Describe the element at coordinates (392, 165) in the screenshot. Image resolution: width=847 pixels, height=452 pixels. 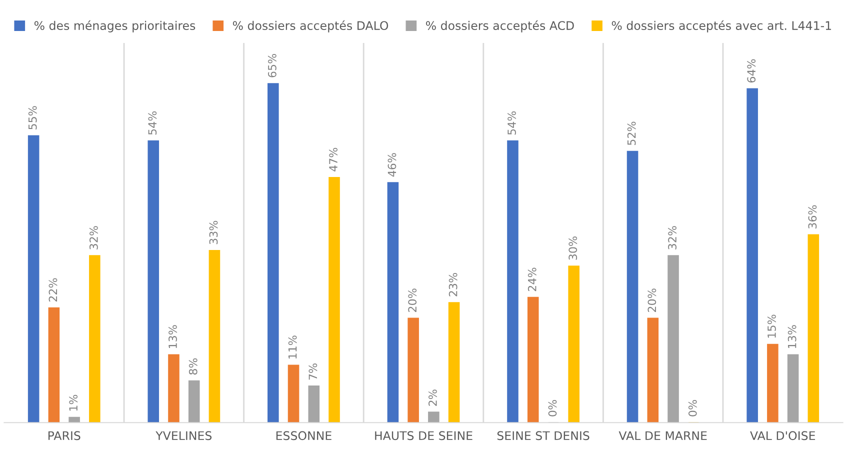
I see `data-label: 46%` at that location.